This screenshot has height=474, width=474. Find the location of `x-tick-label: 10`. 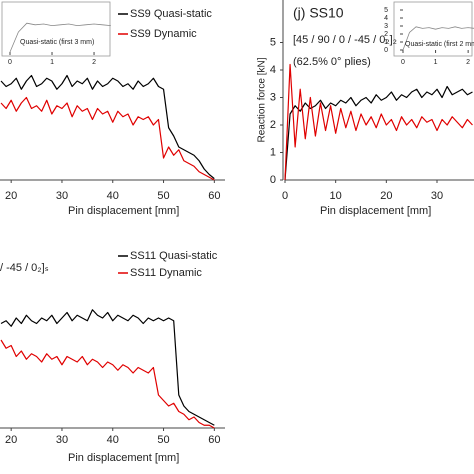

x-tick-label: 10 is located at coordinates (336, 196).